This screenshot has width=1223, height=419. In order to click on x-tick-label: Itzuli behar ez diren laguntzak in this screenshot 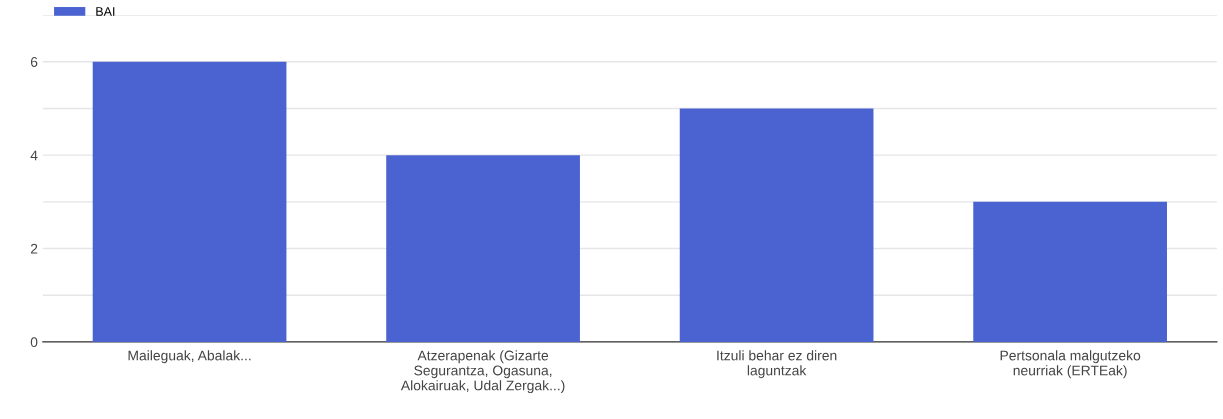, I will do `click(777, 364)`.